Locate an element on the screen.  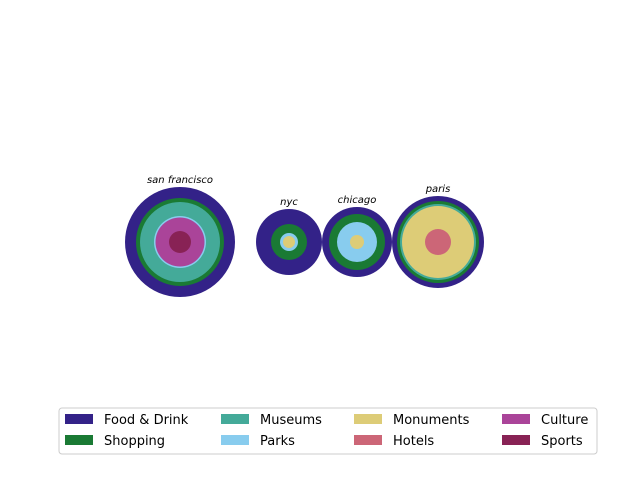
legend-item-sports: Sports is located at coordinates (542, 441).